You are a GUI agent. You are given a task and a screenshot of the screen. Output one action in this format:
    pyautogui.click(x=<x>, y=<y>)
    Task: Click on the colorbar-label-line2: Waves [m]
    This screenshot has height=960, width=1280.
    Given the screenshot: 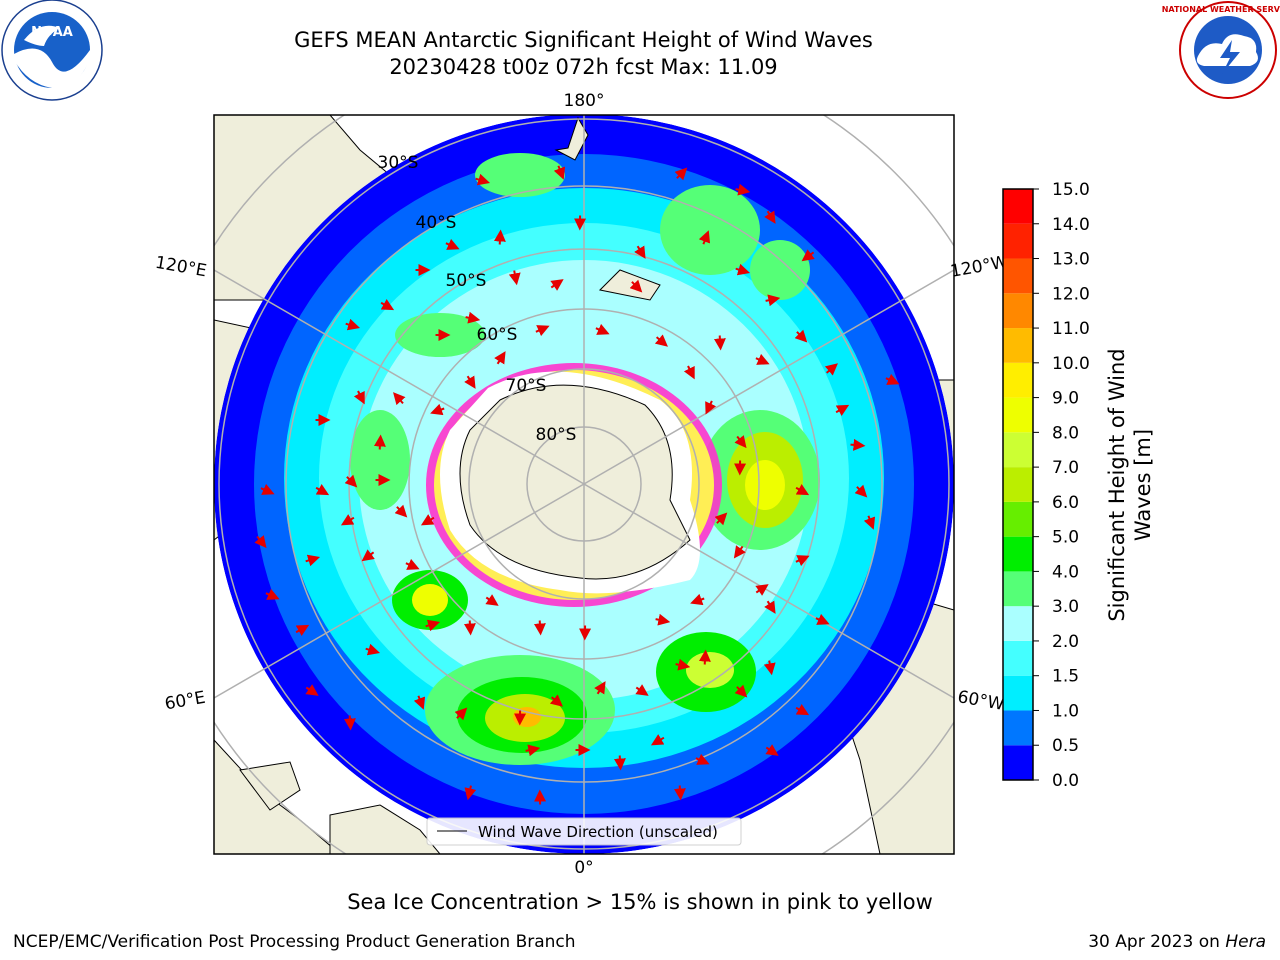 What is the action you would take?
    pyautogui.click(x=1143, y=485)
    